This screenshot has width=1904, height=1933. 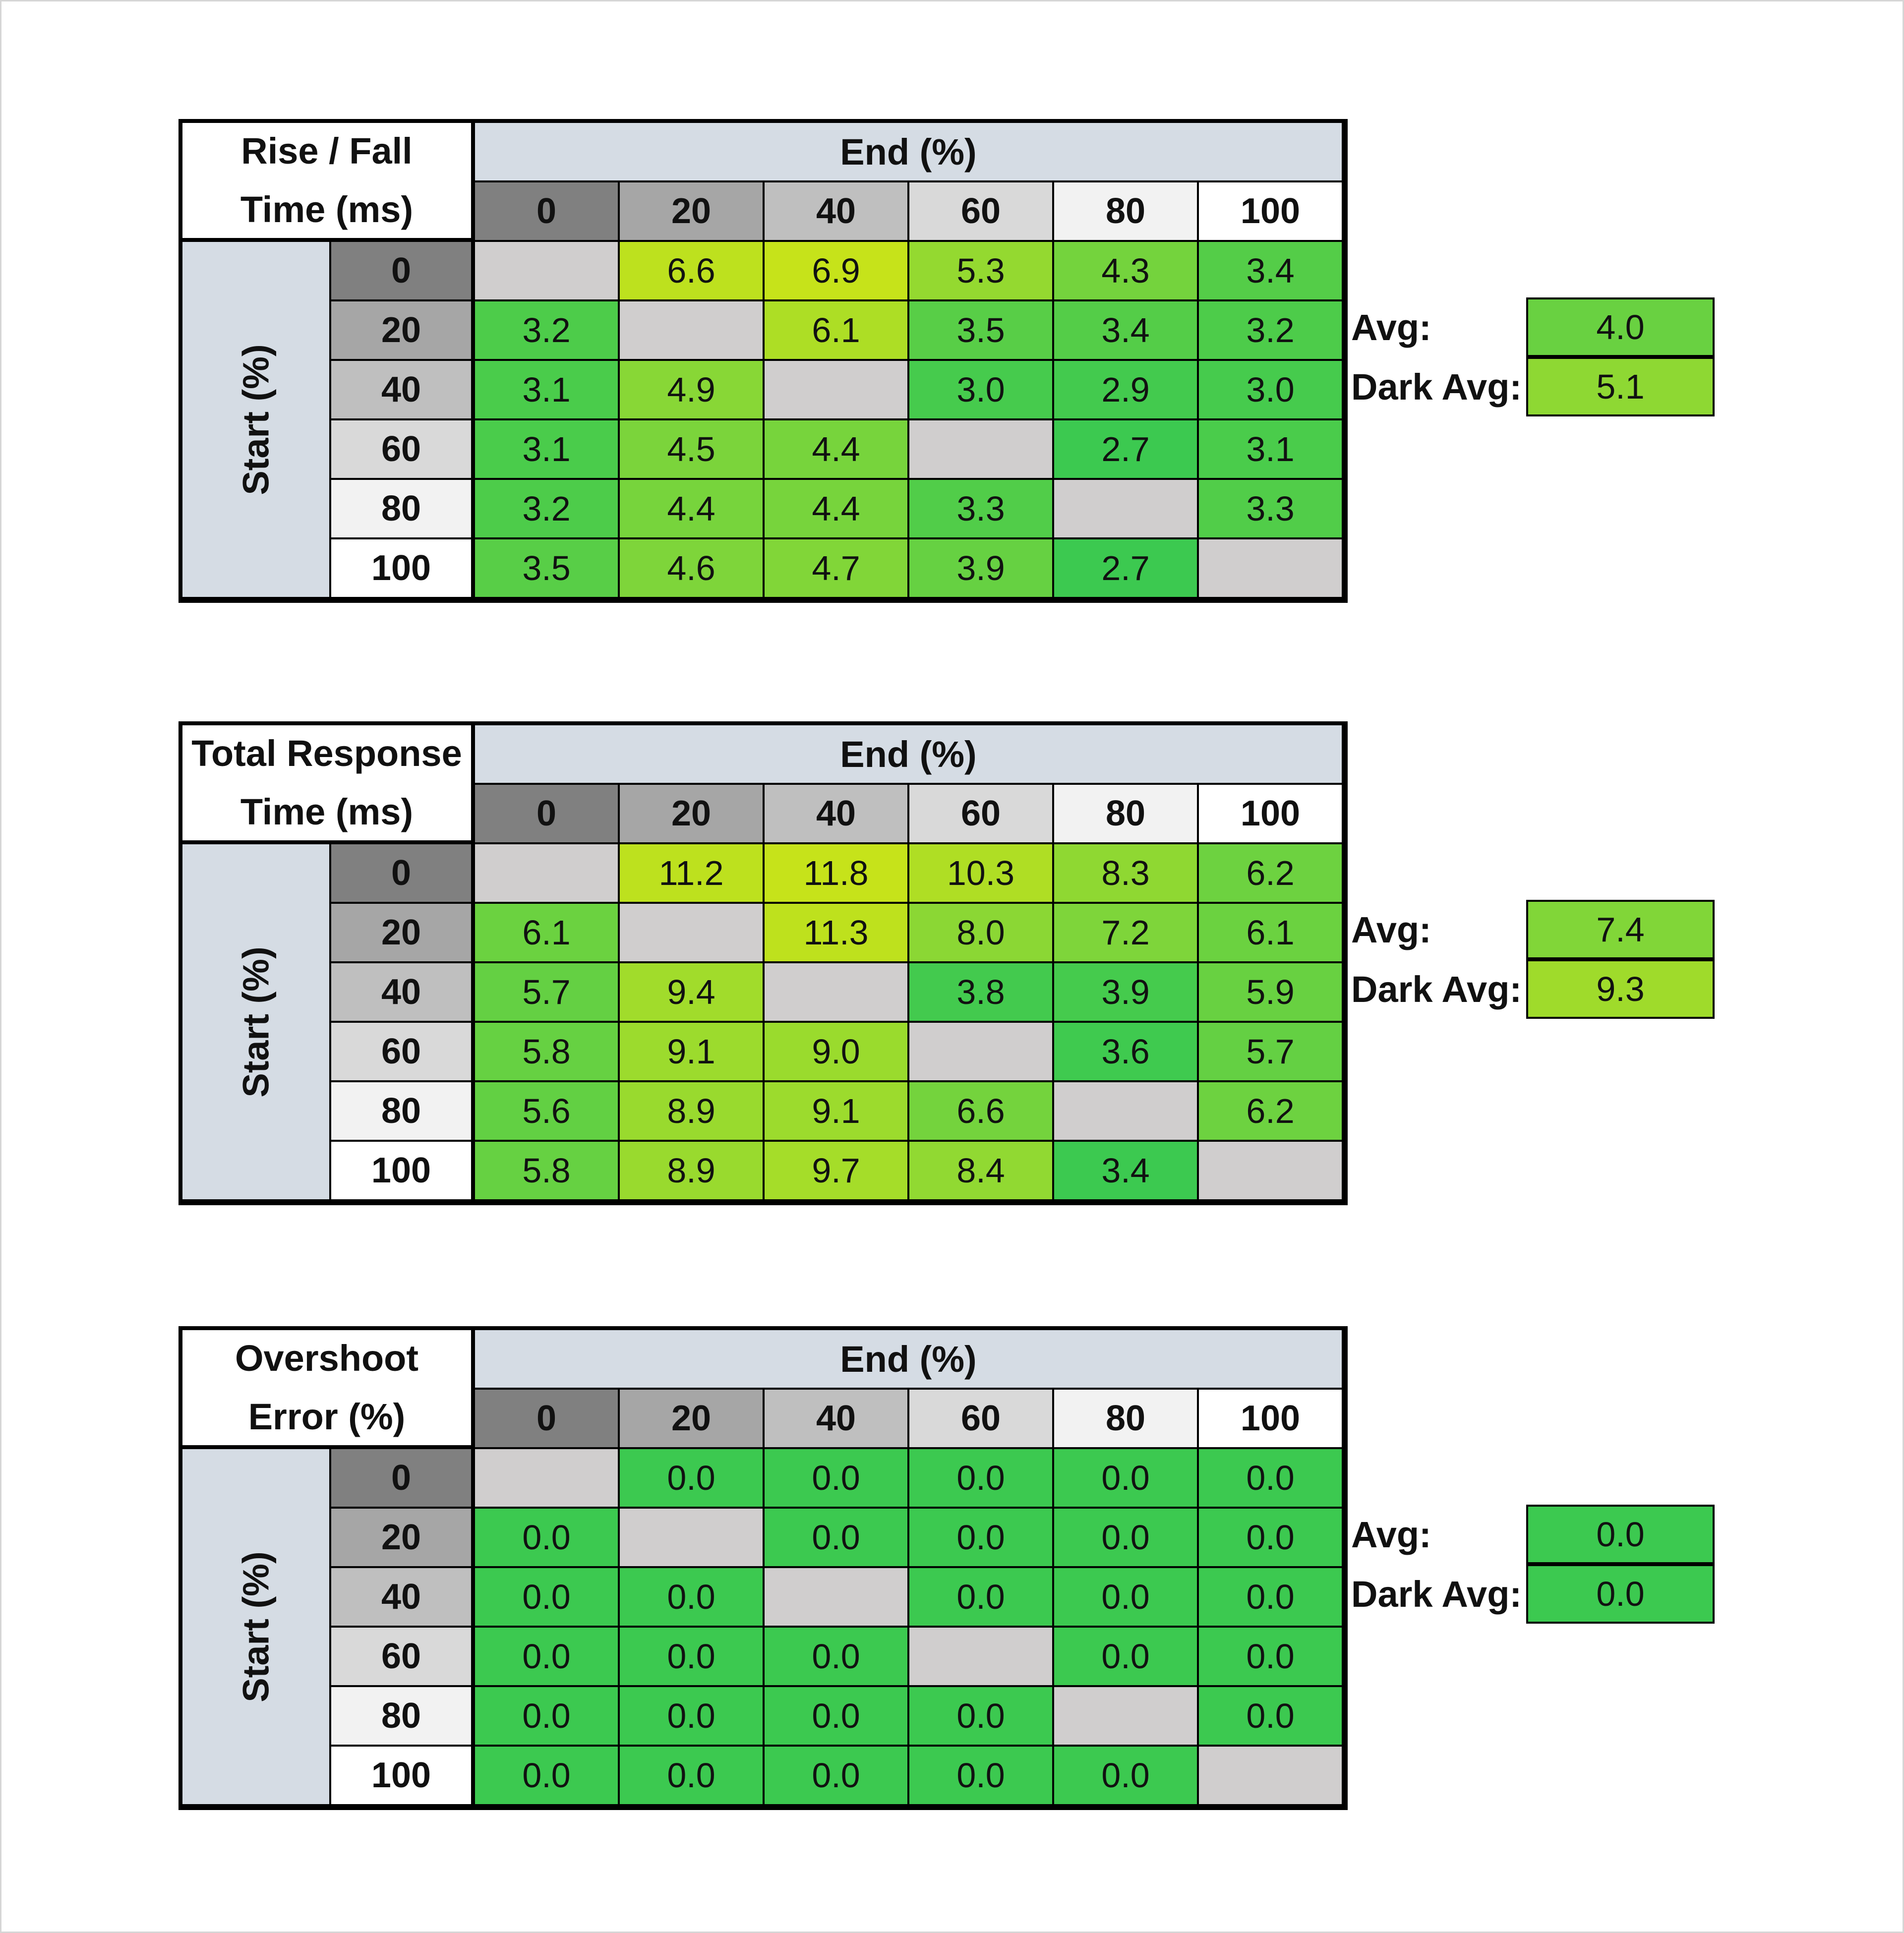 I want to click on value-cell: 3.4, so click(x=1126, y=1171).